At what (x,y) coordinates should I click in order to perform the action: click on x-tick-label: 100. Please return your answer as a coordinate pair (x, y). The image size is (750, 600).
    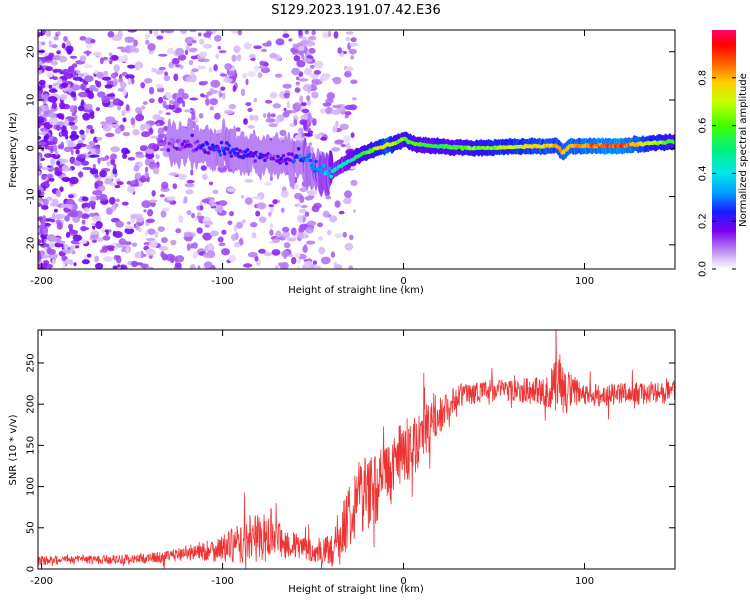
    Looking at the image, I should click on (584, 281).